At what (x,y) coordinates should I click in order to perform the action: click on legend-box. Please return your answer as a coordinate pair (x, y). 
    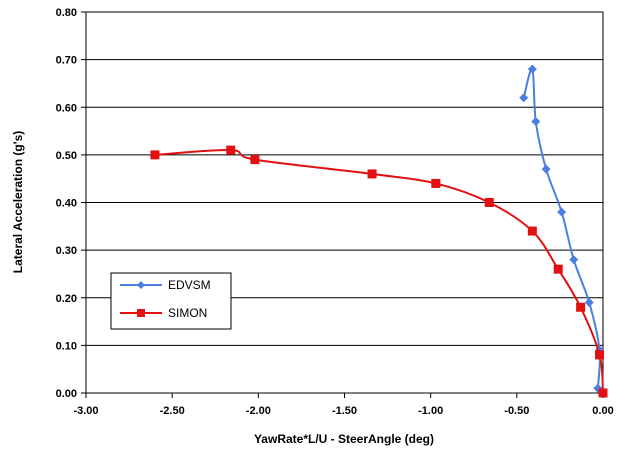
    Looking at the image, I should click on (171, 301).